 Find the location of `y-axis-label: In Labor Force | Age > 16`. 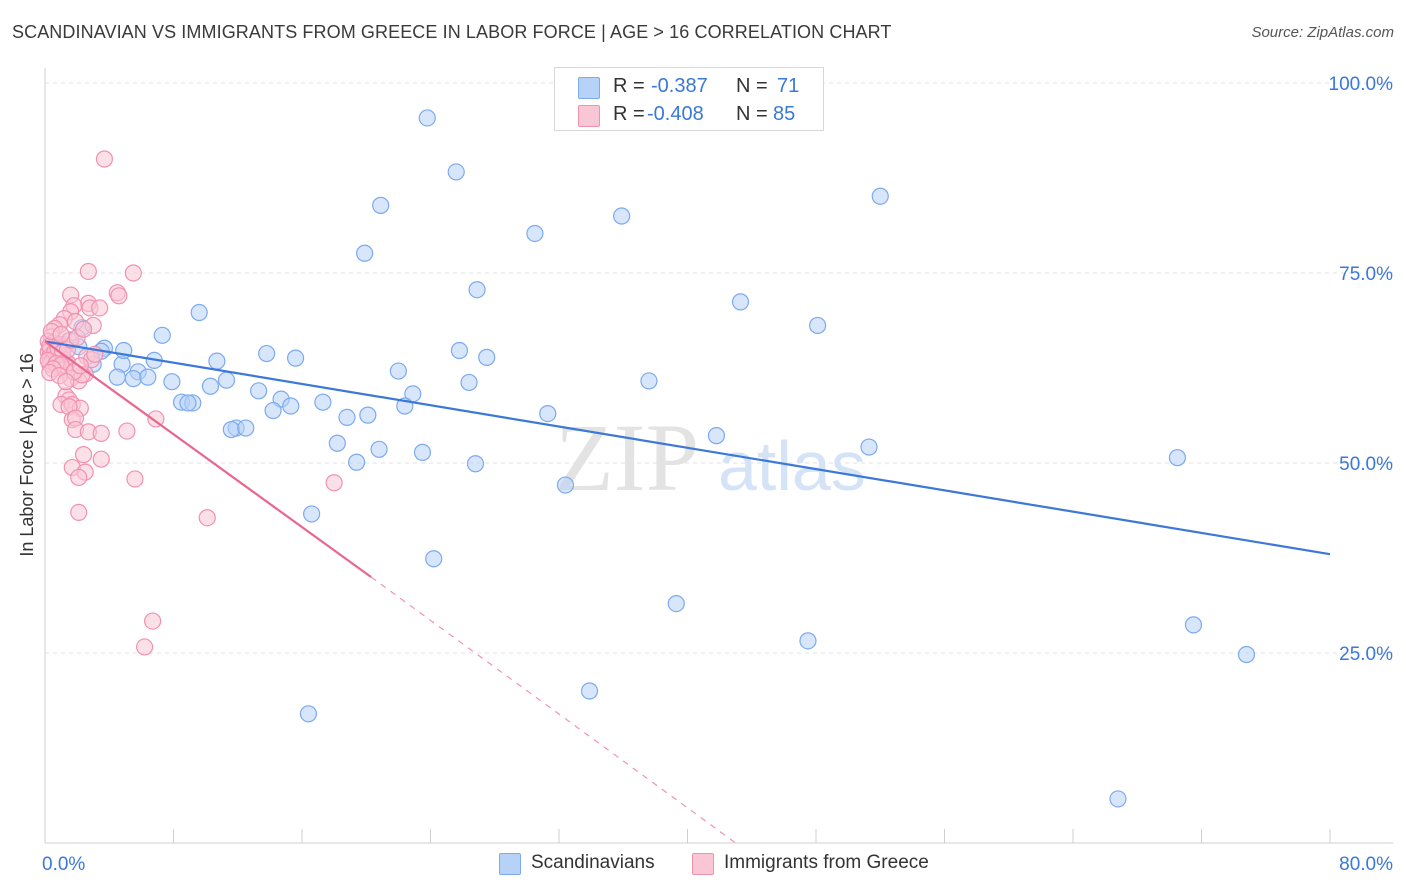

y-axis-label: In Labor Force | Age > 16 is located at coordinates (27, 454).